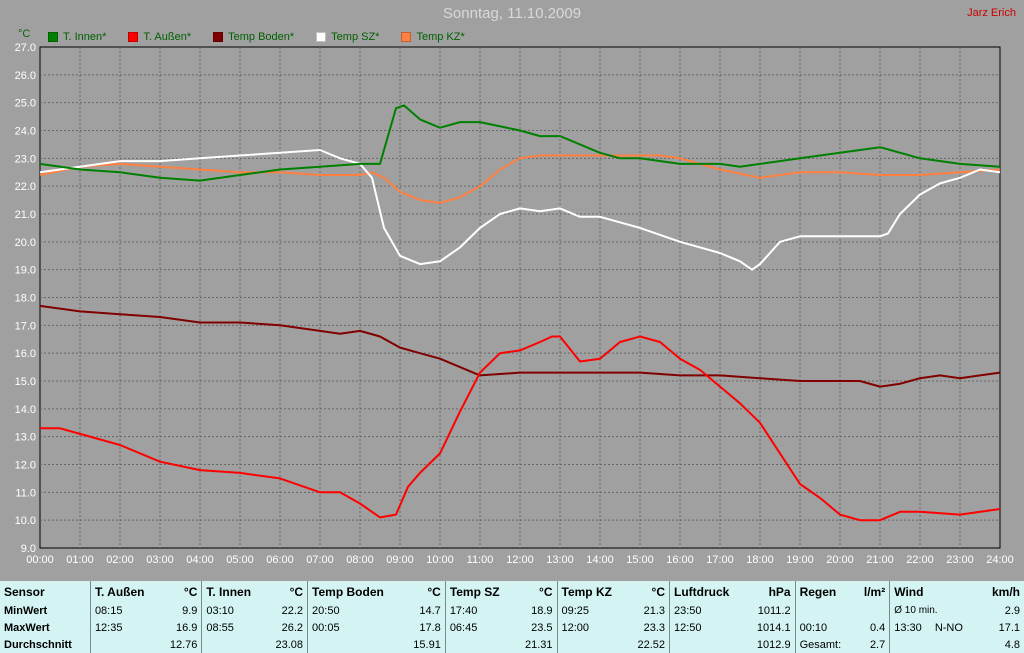 This screenshot has width=1024, height=653. Describe the element at coordinates (991, 13) in the screenshot. I see `author-label: Jarz Erich` at that location.